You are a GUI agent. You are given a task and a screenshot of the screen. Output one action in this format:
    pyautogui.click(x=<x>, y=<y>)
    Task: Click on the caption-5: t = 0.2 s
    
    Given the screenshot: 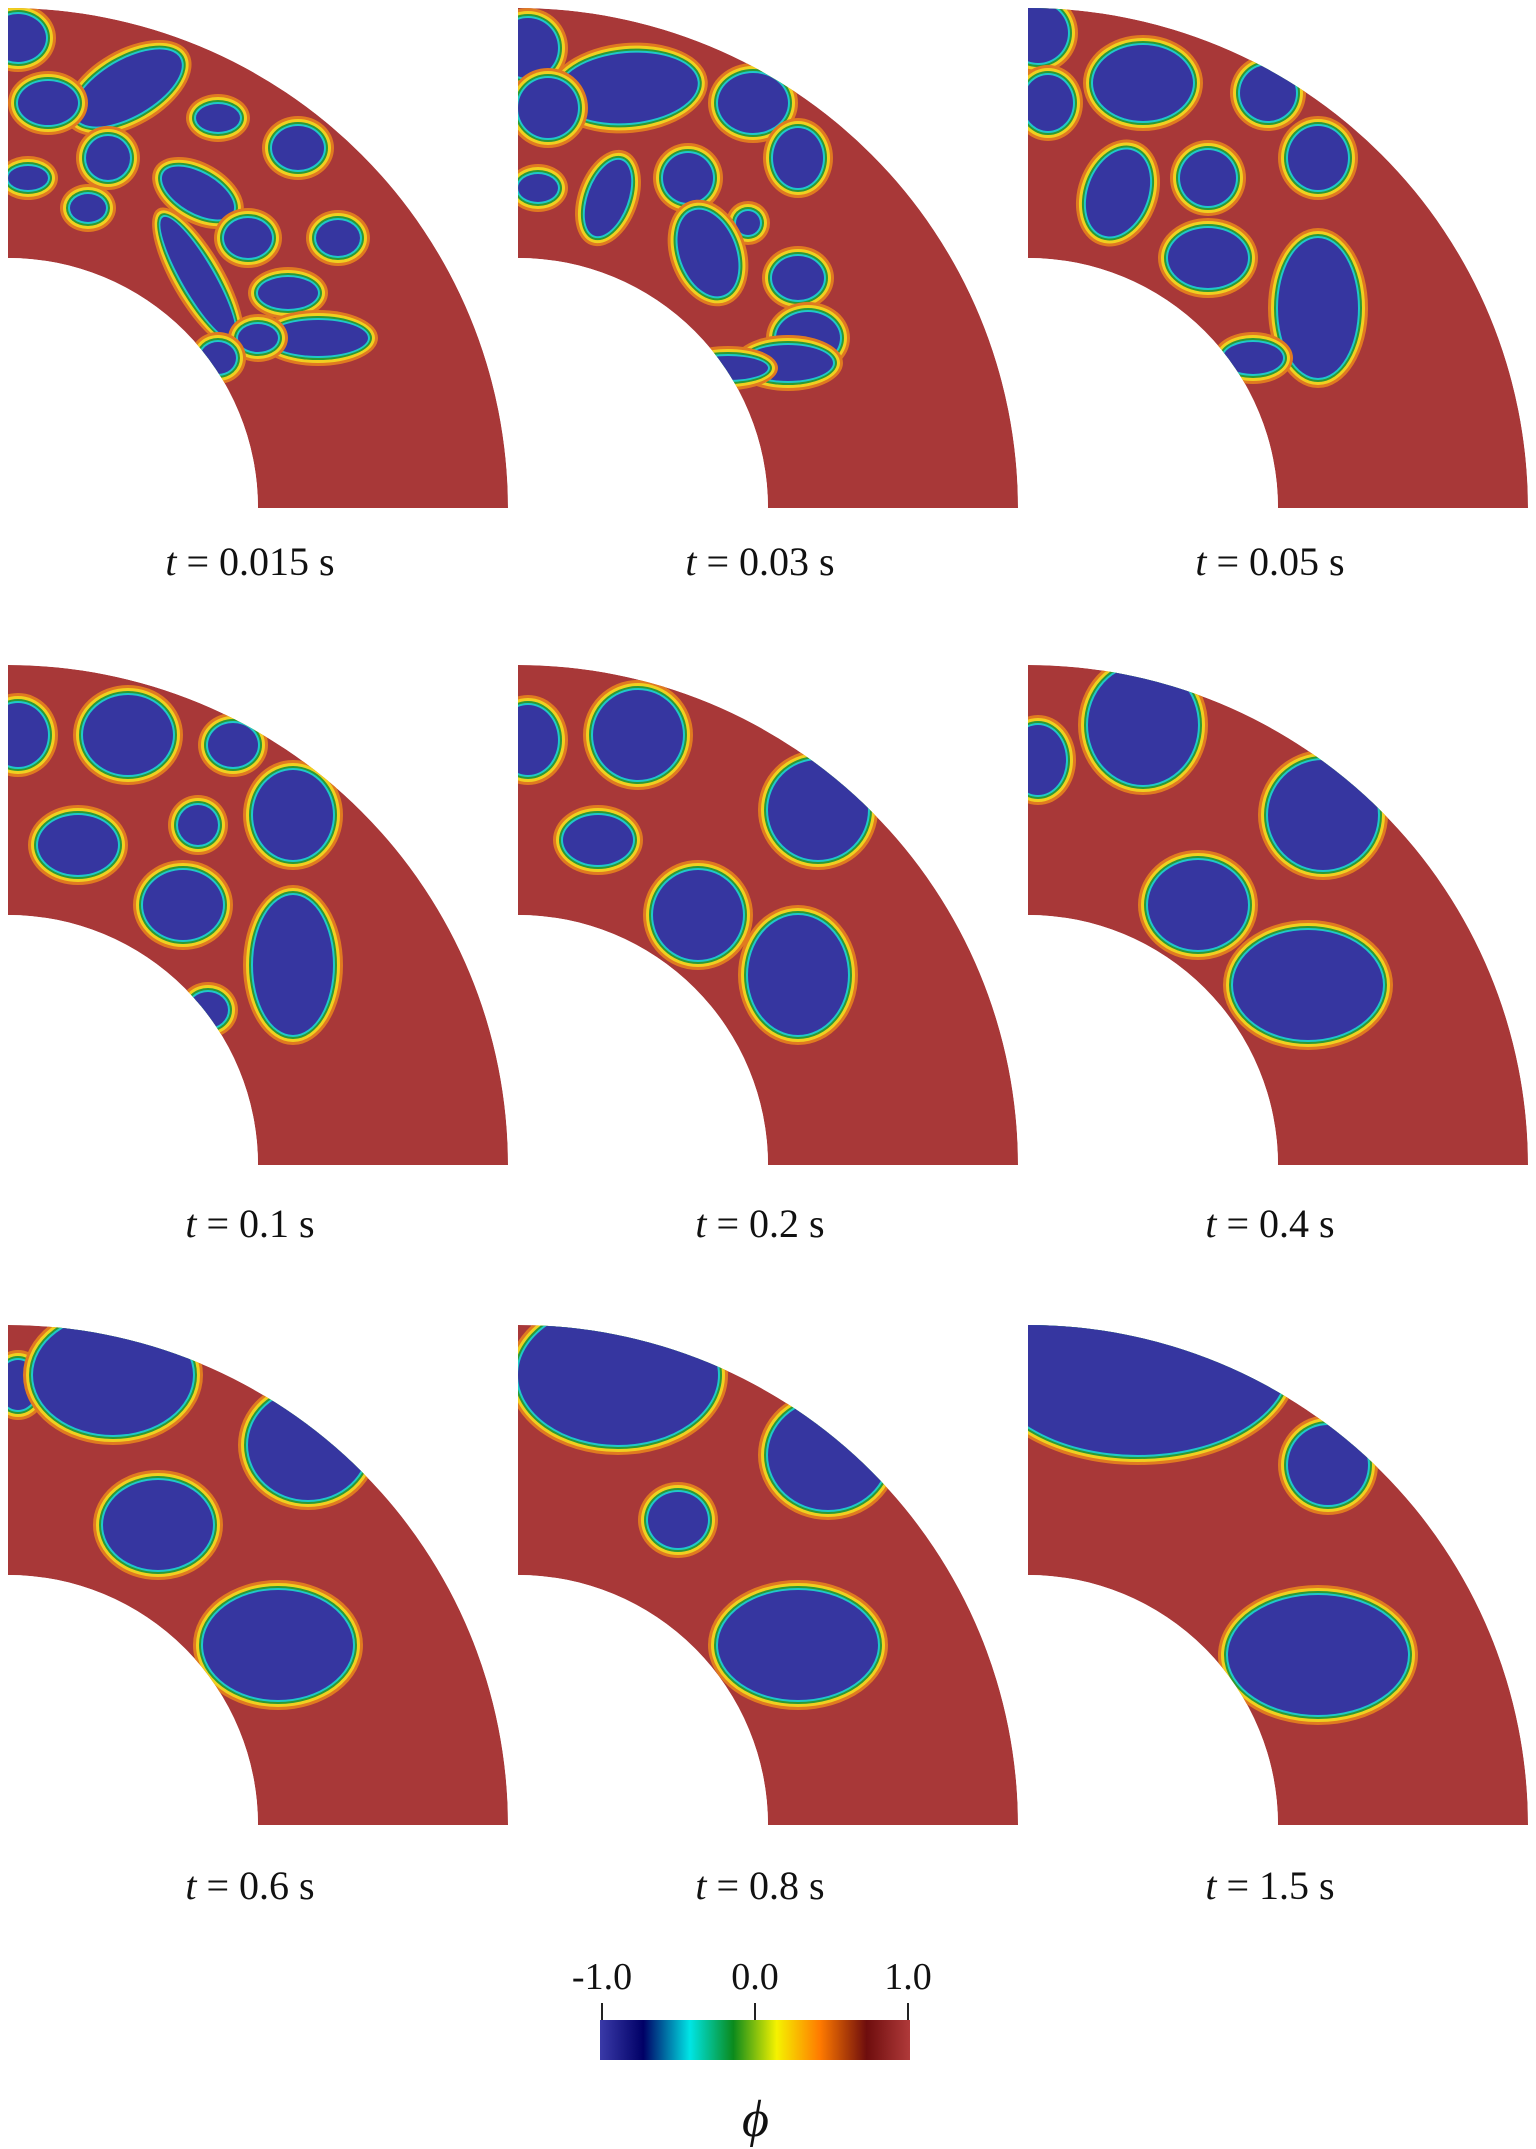 What is the action you would take?
    pyautogui.click(x=760, y=1223)
    